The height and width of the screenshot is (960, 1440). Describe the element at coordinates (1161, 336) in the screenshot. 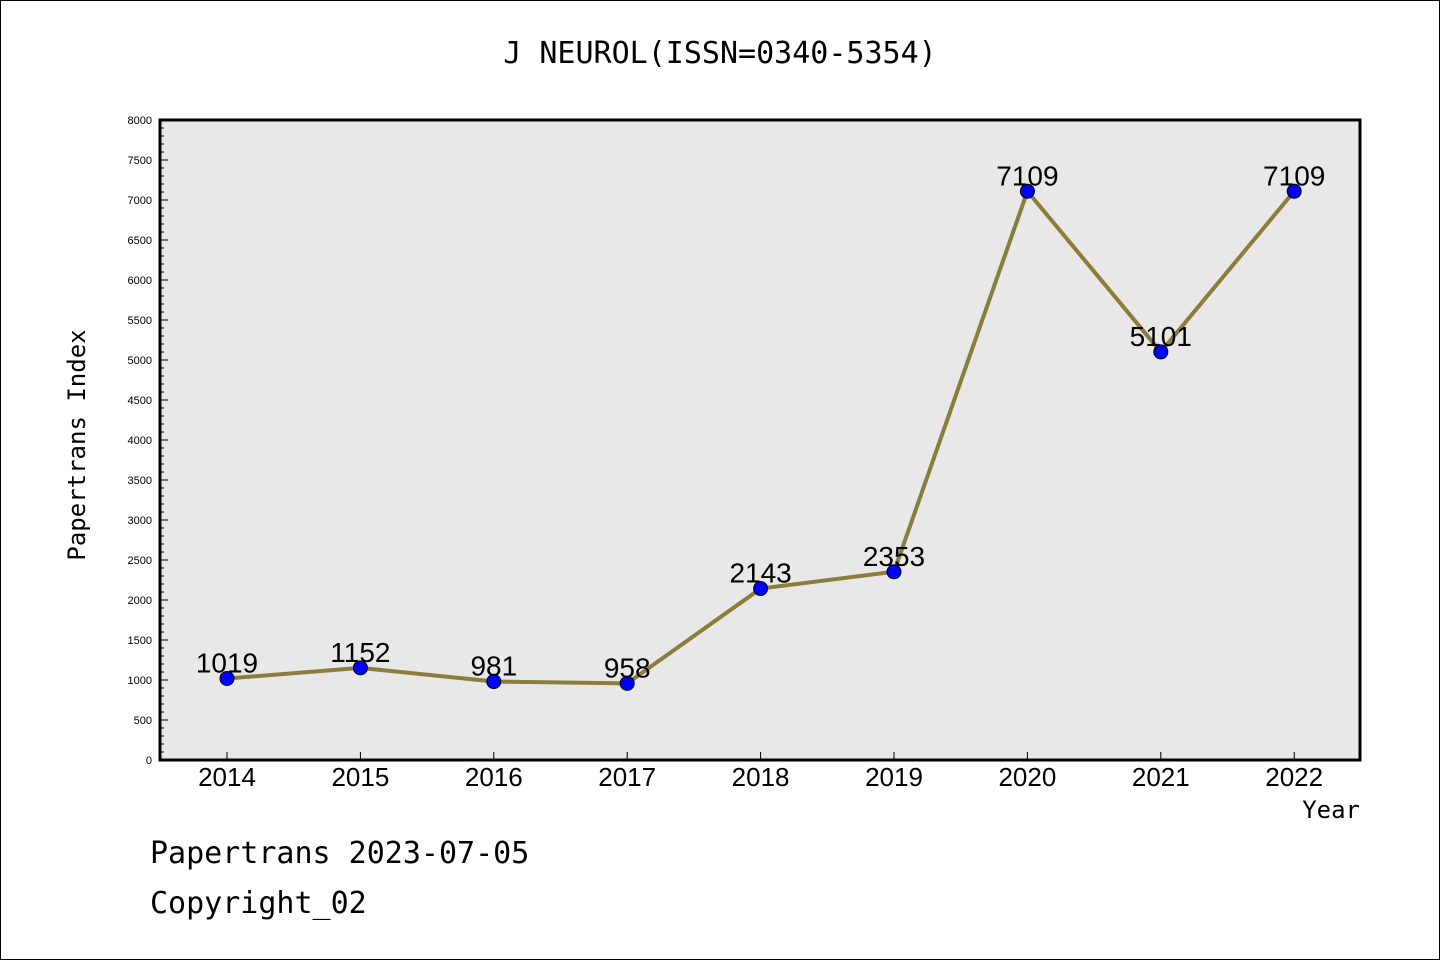

I see `data-label: 5101` at that location.